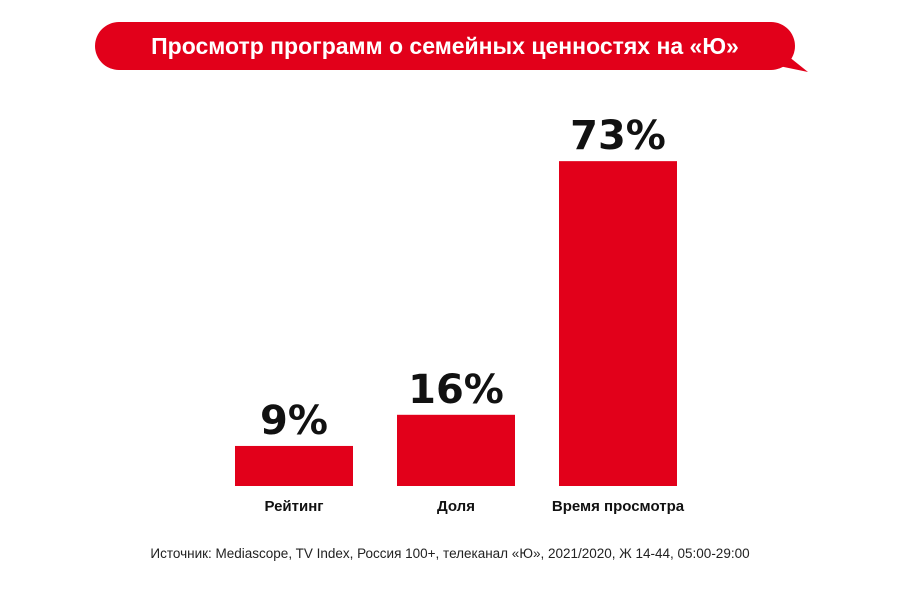 The height and width of the screenshot is (594, 900). Describe the element at coordinates (294, 421) in the screenshot. I see `data-label-1: 9%` at that location.